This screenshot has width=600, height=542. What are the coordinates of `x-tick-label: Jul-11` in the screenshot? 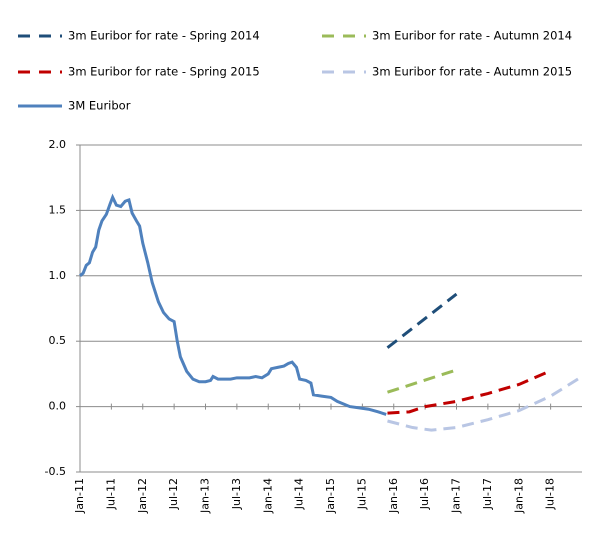 It's located at (110, 494).